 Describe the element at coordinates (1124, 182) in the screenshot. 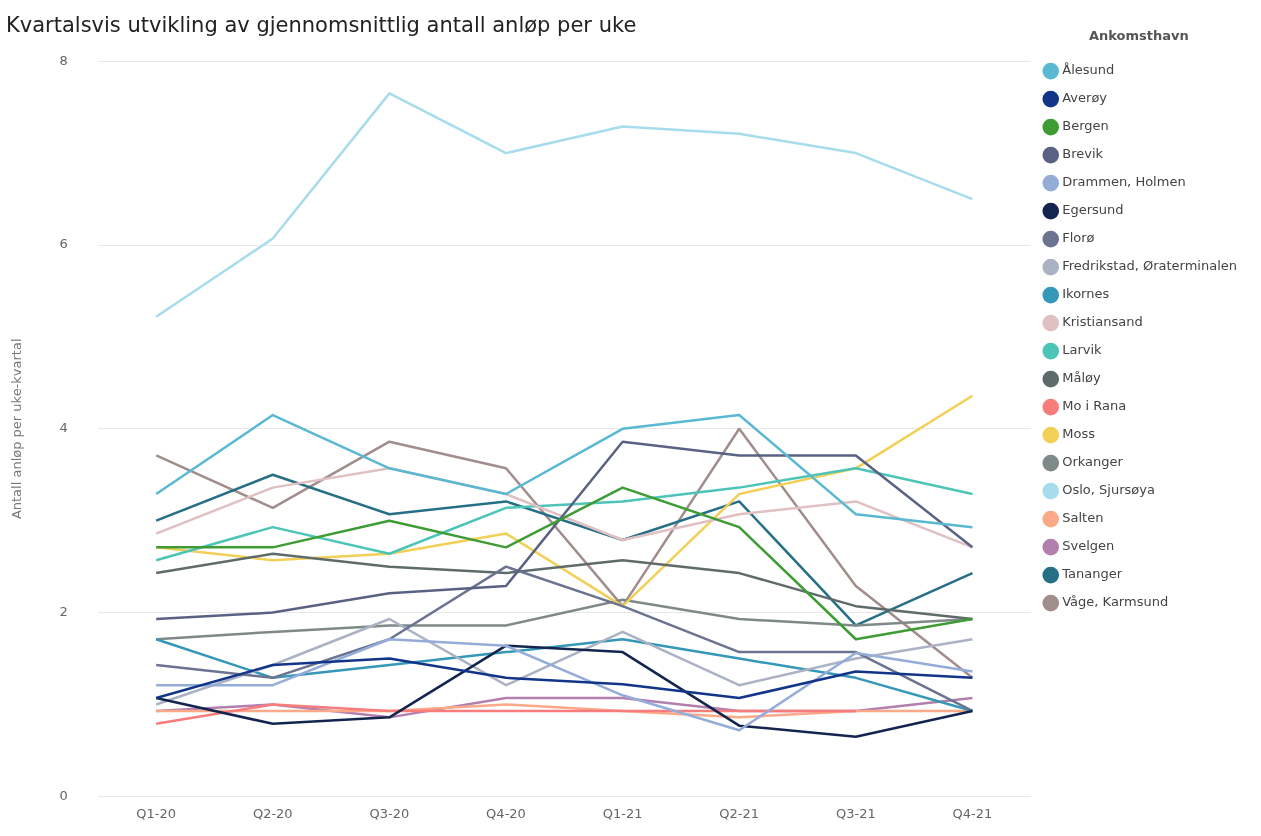

I see `legend-label: Drammen, Holmen` at that location.